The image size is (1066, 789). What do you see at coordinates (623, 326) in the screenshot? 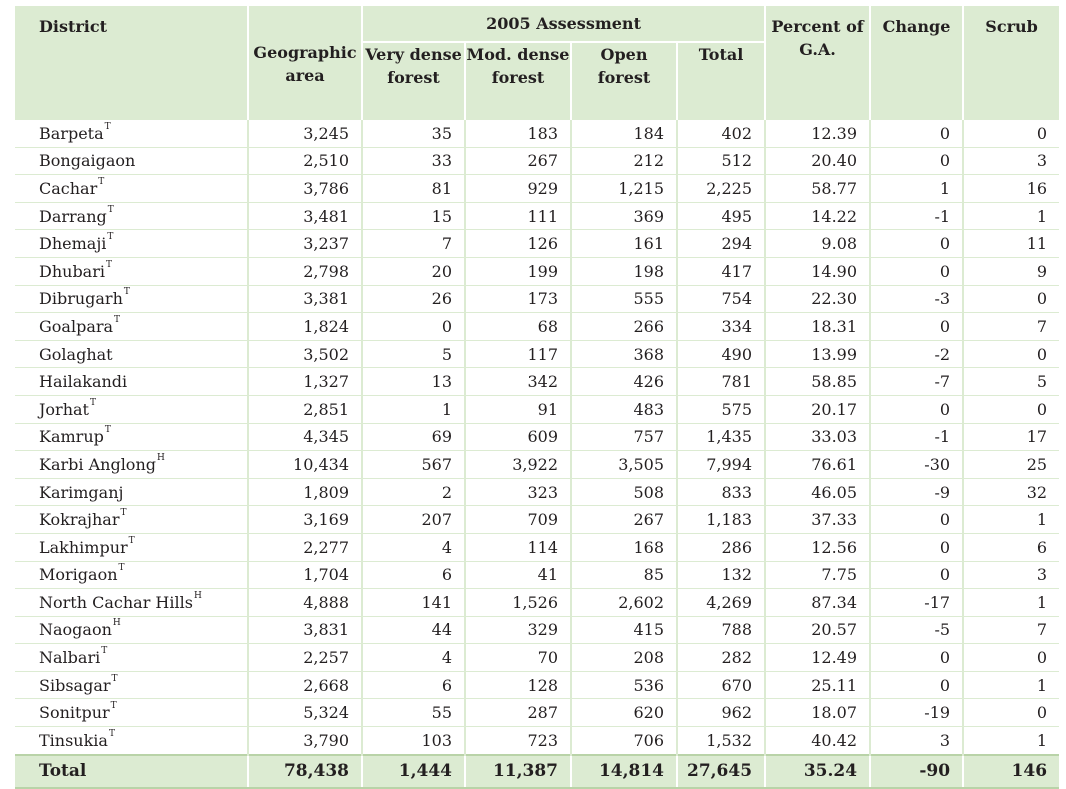
I see `cell-open-forest: 266` at bounding box center [623, 326].